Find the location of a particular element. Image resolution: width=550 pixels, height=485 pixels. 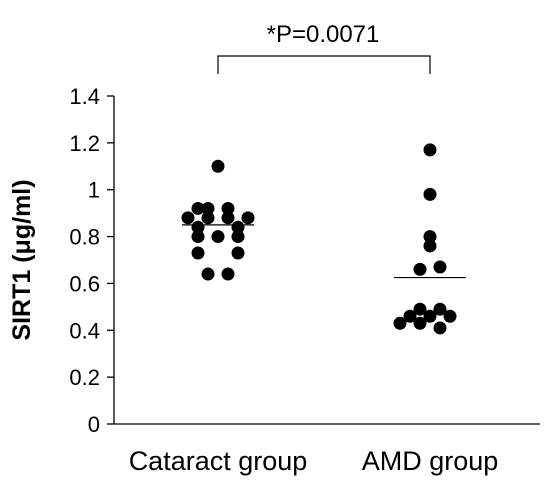

y-tick-label: 0 is located at coordinates (94, 424).